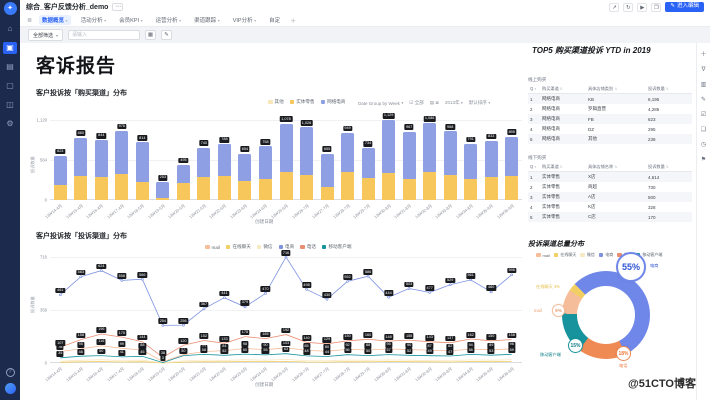  What do you see at coordinates (703, 55) in the screenshot?
I see `plus-icon: ＋` at bounding box center [703, 55].